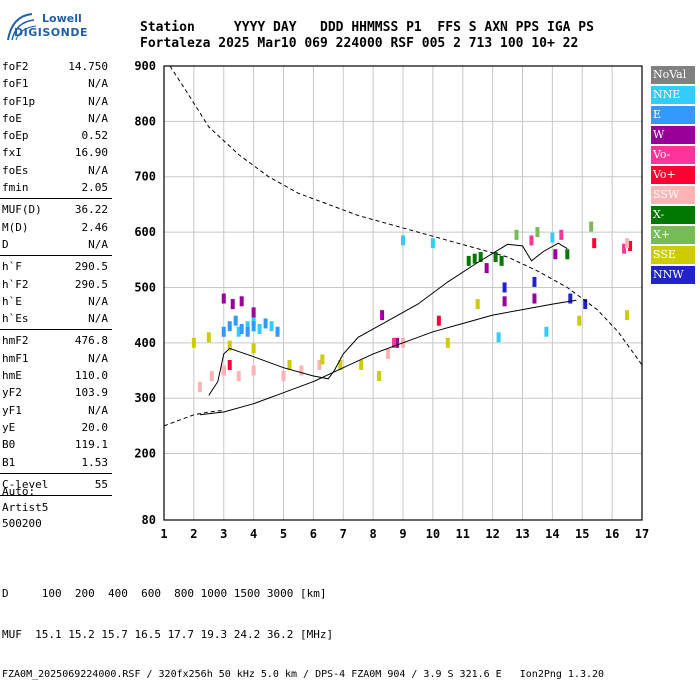 This screenshot has height=695, width=700. What do you see at coordinates (22, 210) in the screenshot?
I see `param-name: MUF(D)` at bounding box center [22, 210].